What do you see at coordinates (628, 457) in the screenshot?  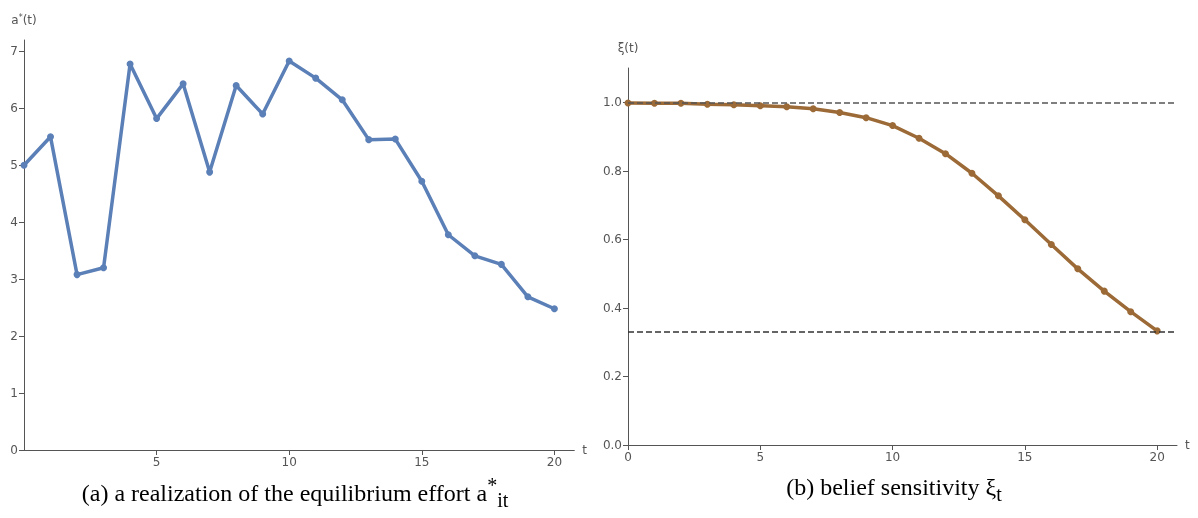 I see `x-tick-label: 0` at bounding box center [628, 457].